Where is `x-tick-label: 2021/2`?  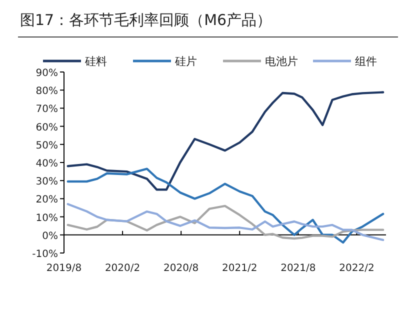
x-tick-label: 2021/2 is located at coordinates (240, 268).